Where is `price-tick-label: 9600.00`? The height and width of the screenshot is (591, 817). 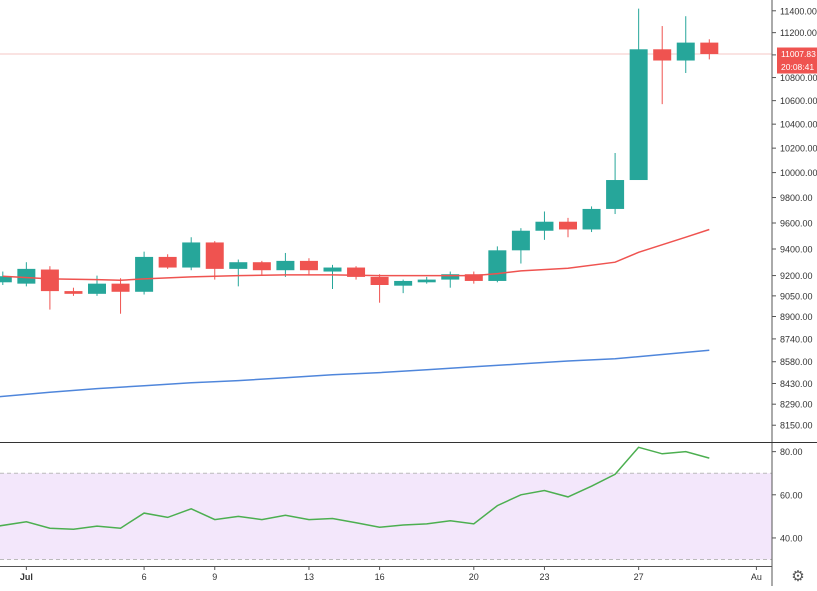
price-tick-label: 9600.00 is located at coordinates (796, 224).